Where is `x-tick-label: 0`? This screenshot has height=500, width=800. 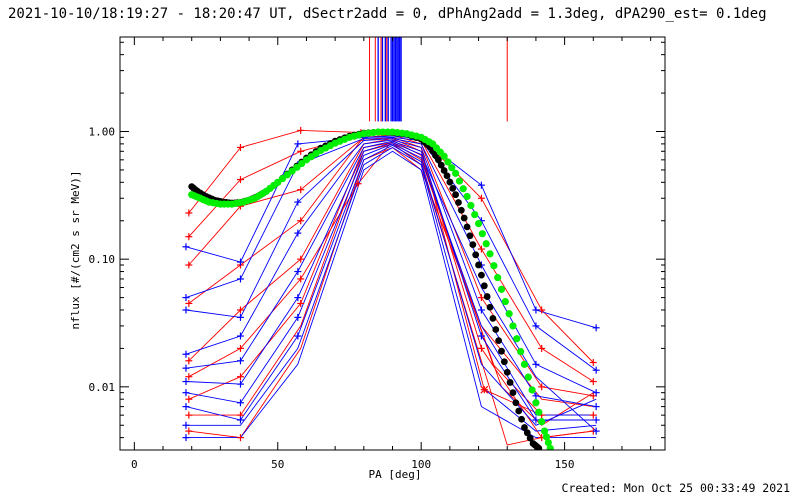
x-tick-label: 0 is located at coordinates (134, 464).